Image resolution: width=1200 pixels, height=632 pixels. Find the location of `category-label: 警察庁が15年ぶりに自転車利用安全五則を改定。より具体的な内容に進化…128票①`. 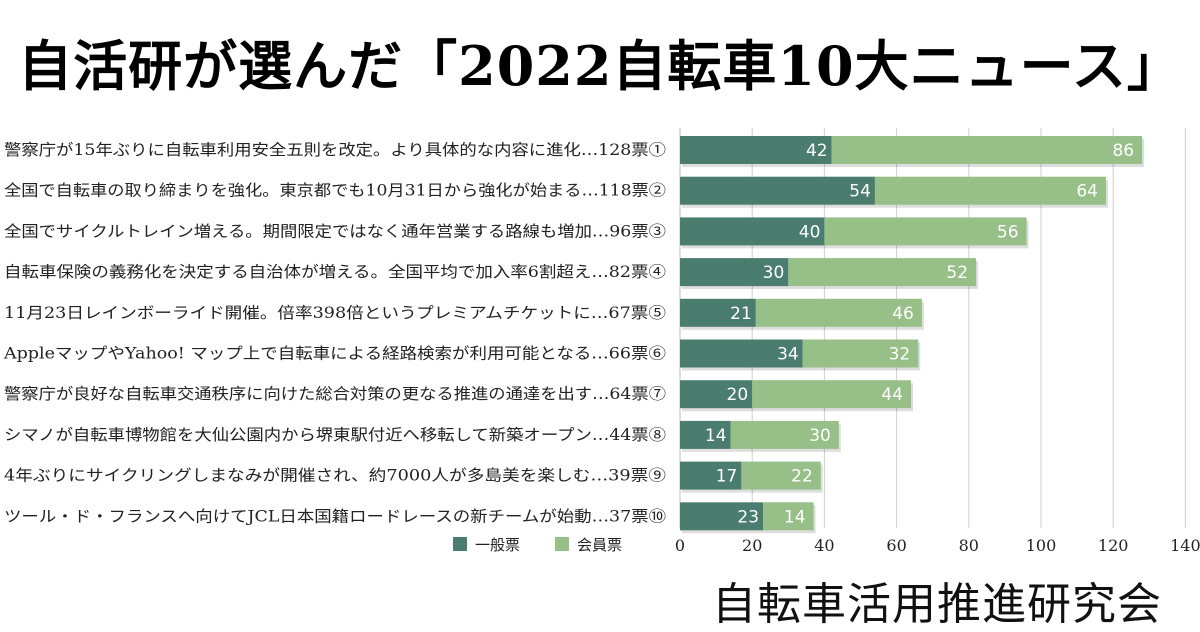

category-label: 警察庁が15年ぶりに自転車利用安全五則を改定。より具体的な内容に進化…128票① is located at coordinates (335, 150).